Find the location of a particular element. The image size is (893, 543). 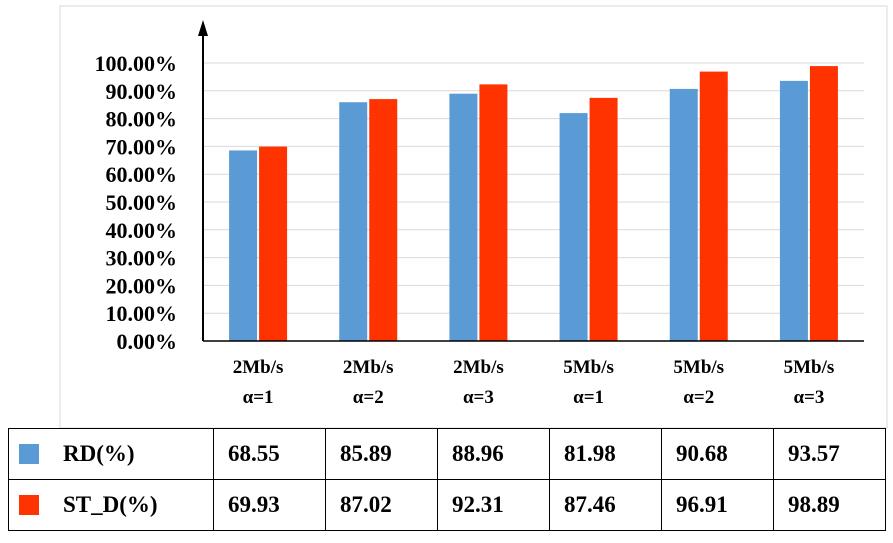

table-cell: 87.02 is located at coordinates (381, 505).